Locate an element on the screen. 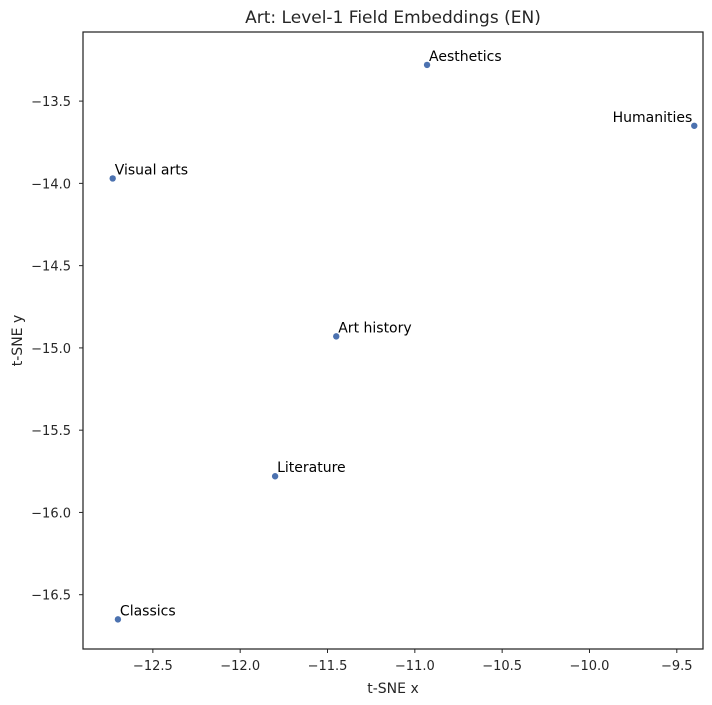 This screenshot has height=705, width=712. x-tick-label: −10.0 is located at coordinates (590, 666).